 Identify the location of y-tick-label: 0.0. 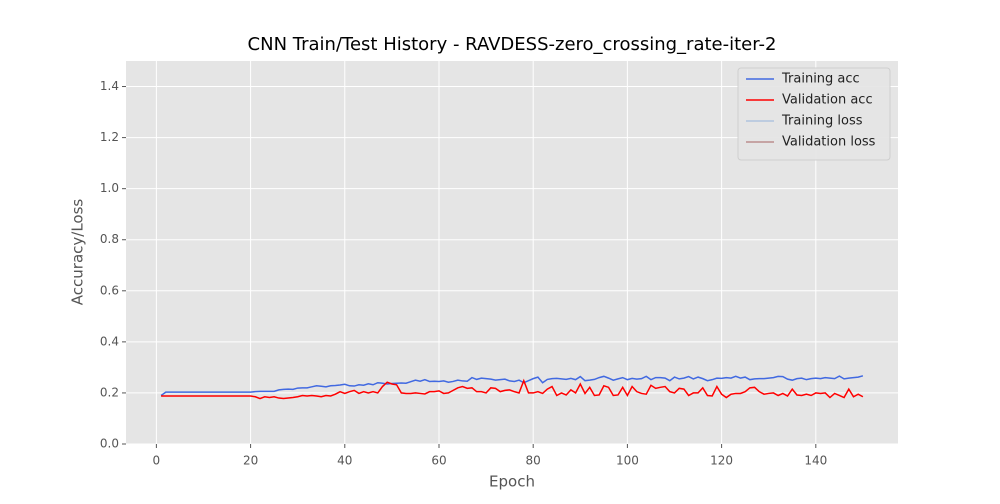
(109, 444).